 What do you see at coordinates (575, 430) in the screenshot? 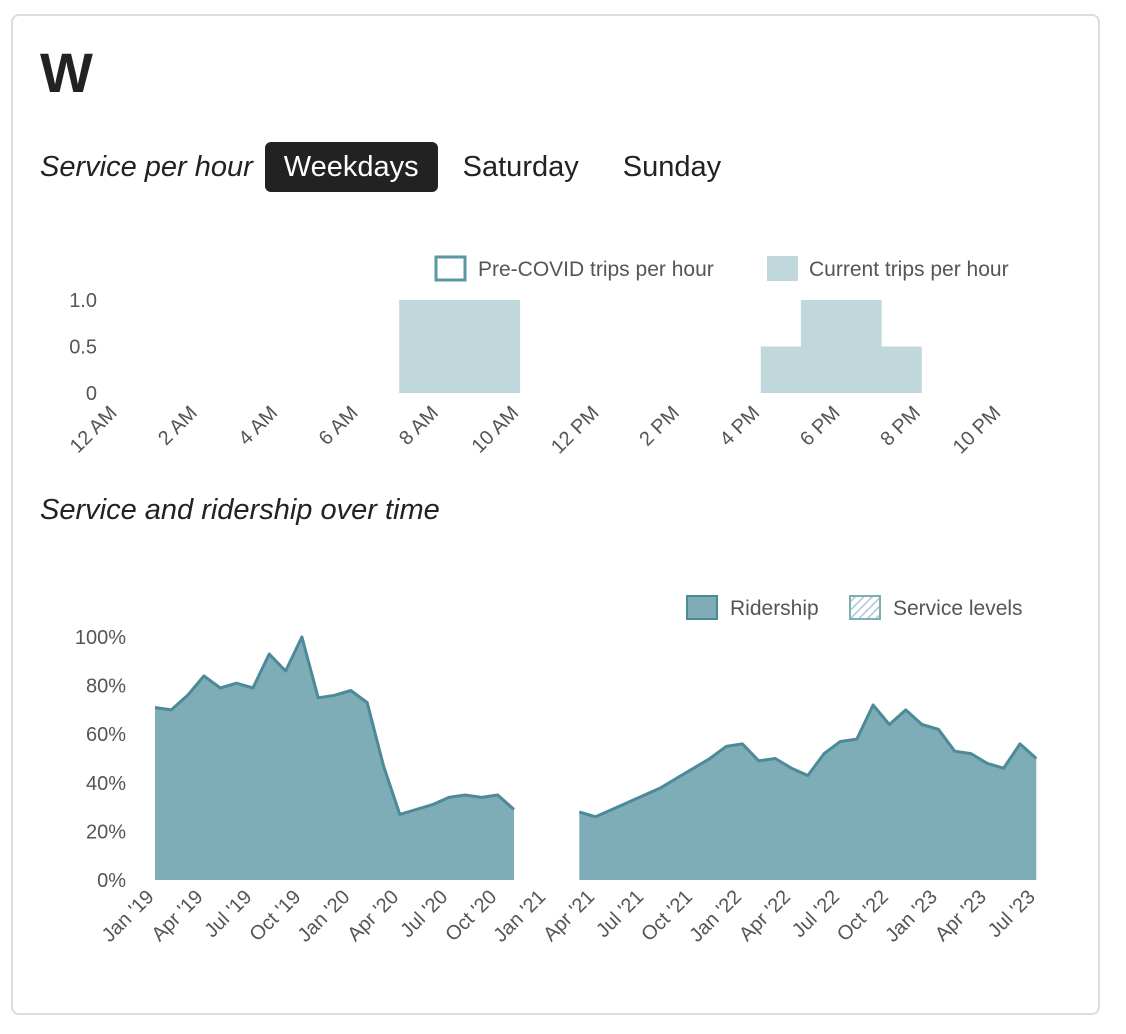
I see `x-tick-label: 12 PM` at bounding box center [575, 430].